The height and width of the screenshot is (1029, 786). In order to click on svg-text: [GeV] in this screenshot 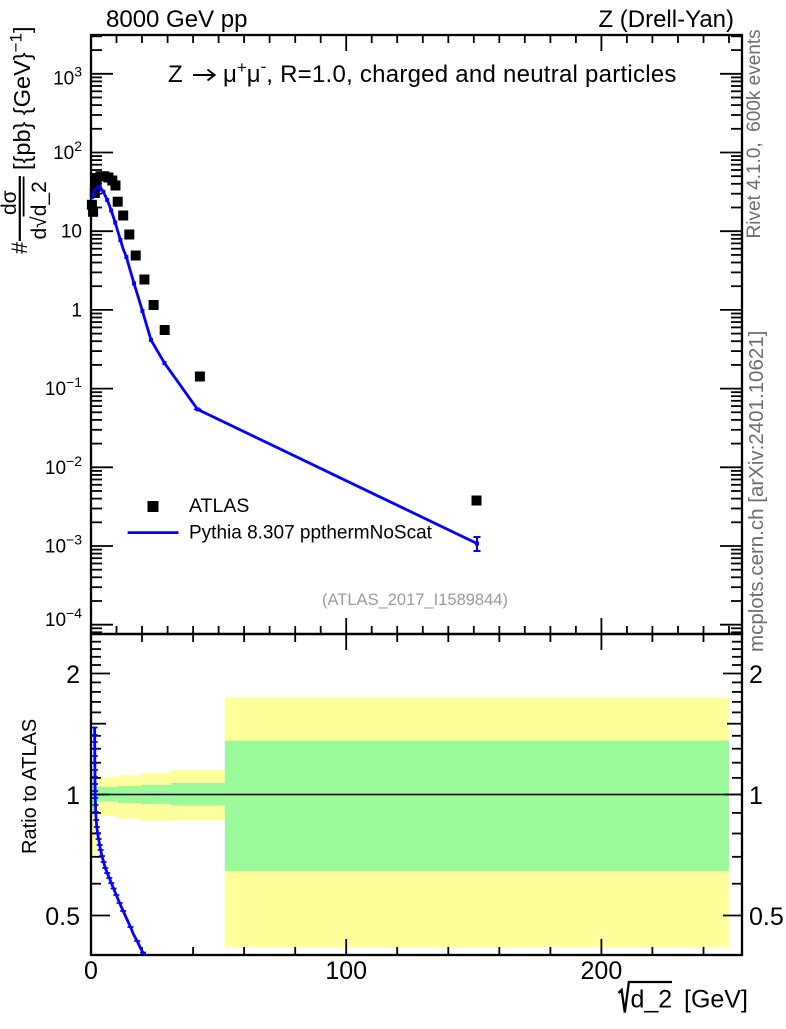, I will do `click(716, 1000)`.